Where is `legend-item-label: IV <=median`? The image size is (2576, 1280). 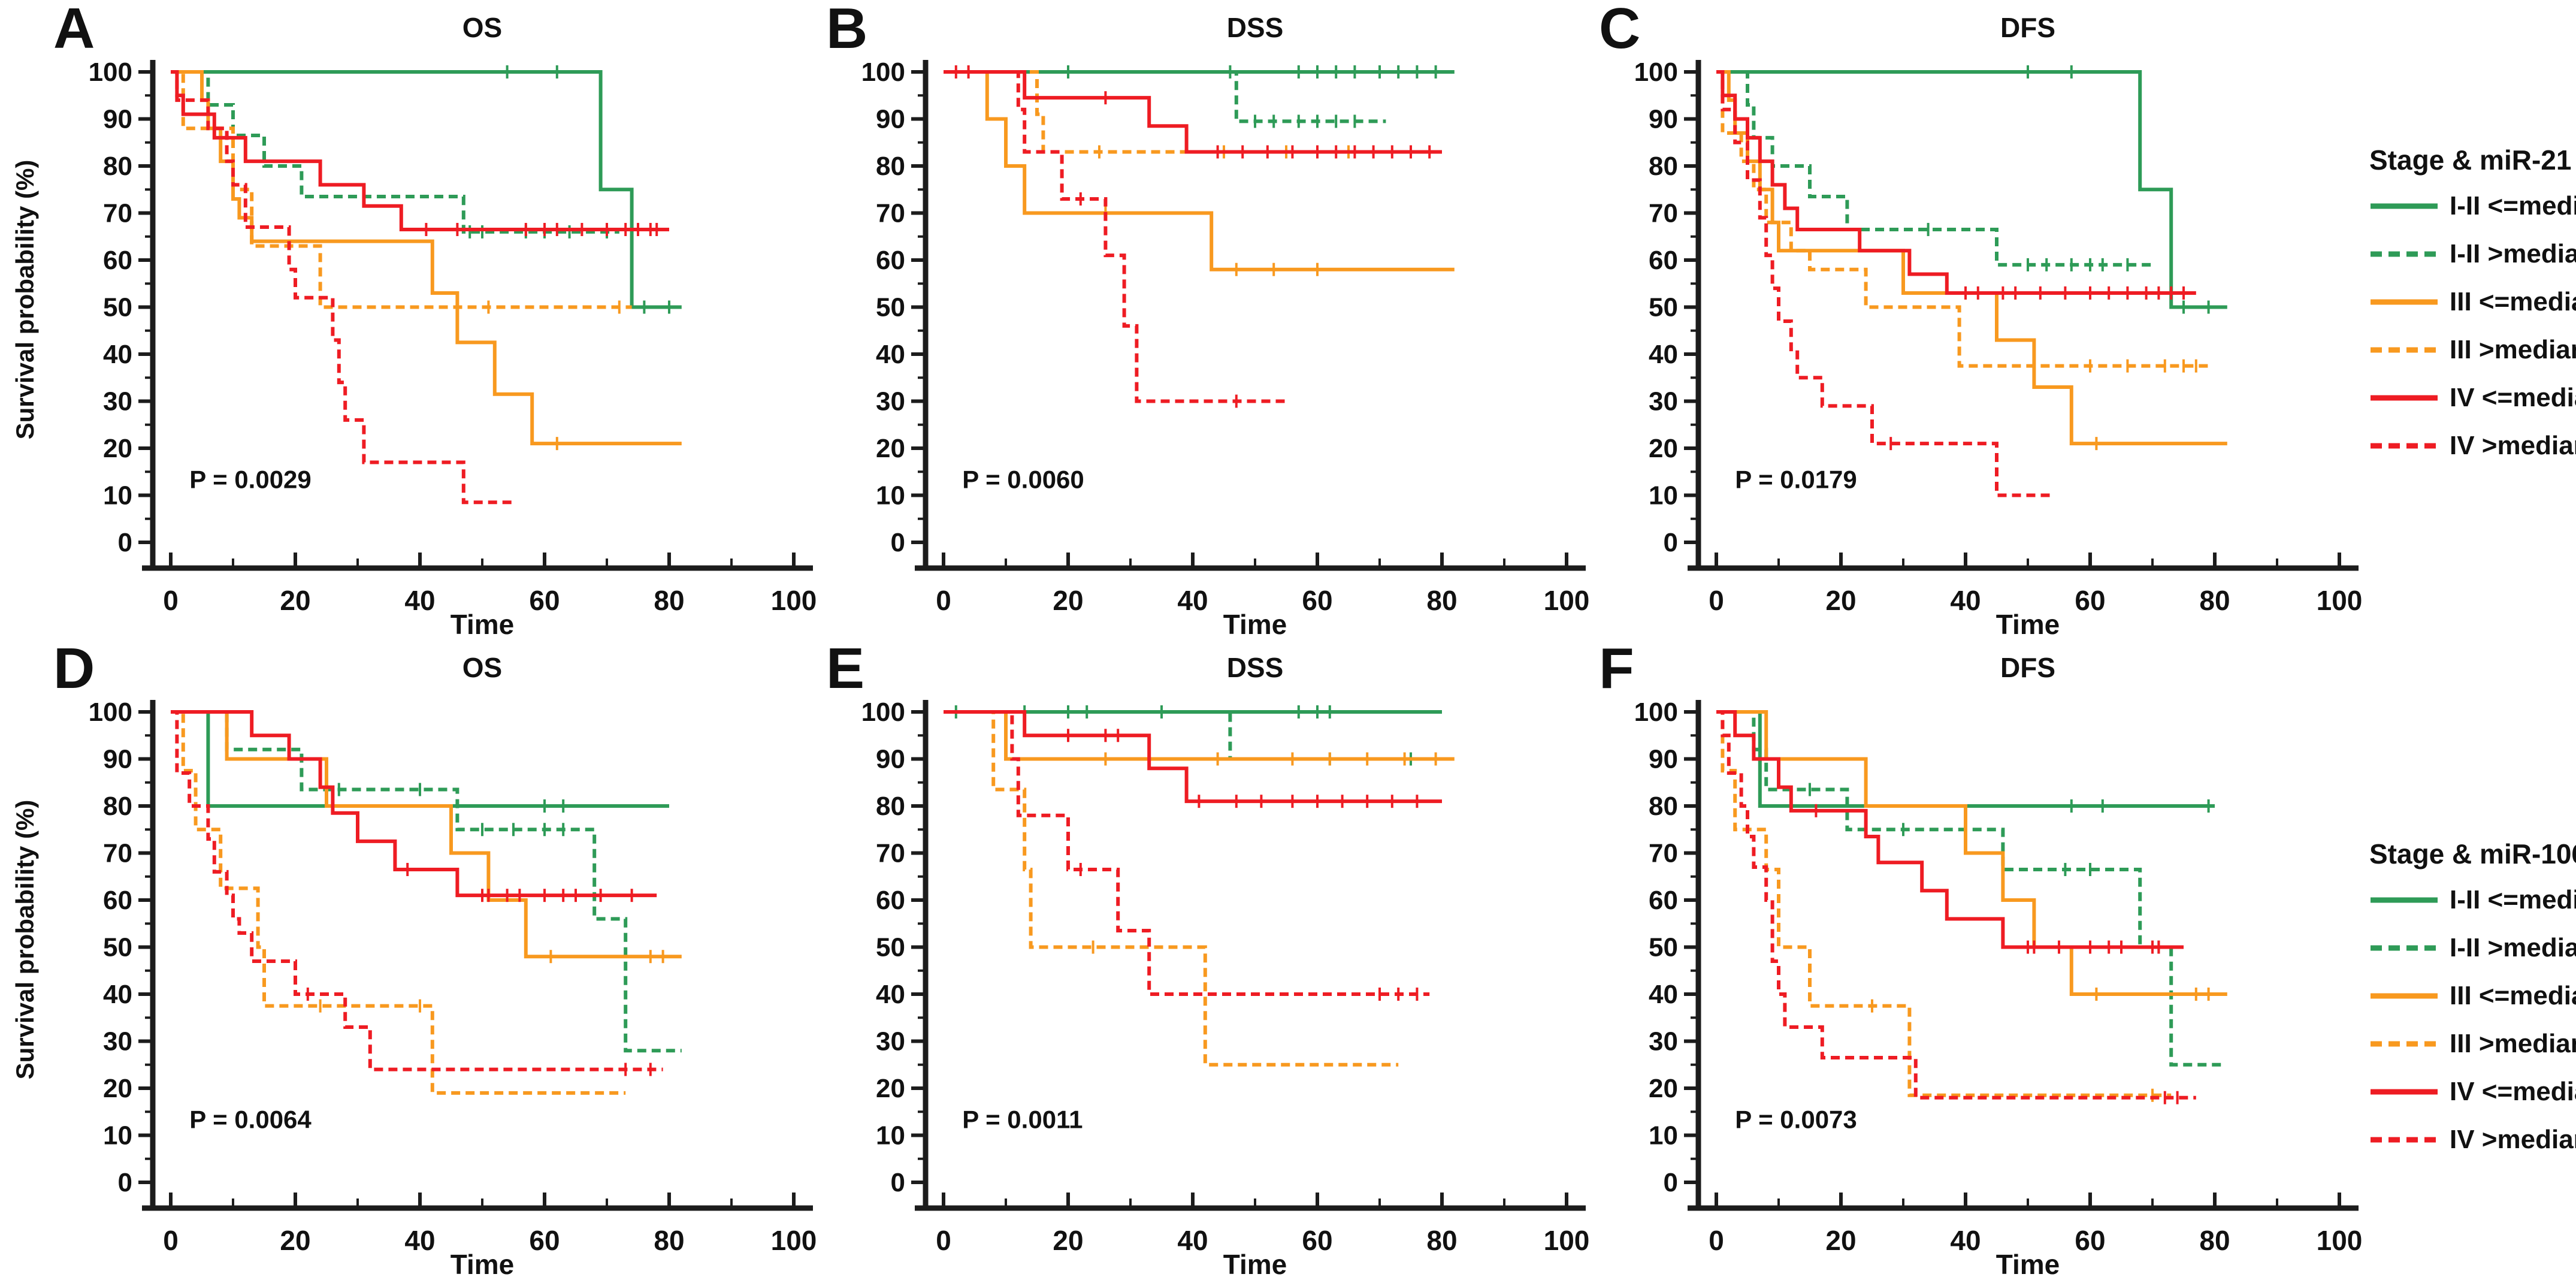
legend-item-label: IV <=median is located at coordinates (2513, 397).